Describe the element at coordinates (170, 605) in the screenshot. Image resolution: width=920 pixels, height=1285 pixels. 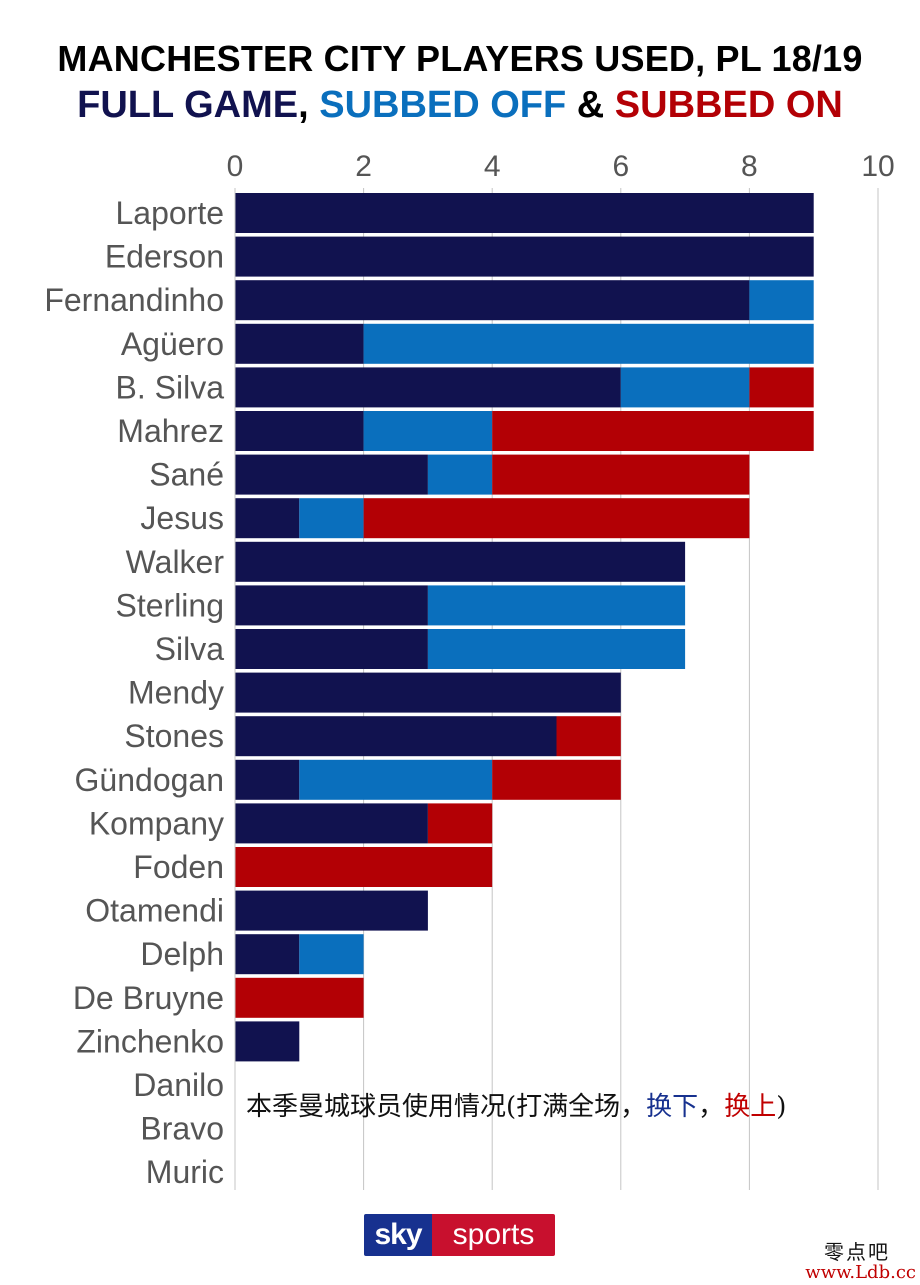
I see `category-label: Sterling` at that location.